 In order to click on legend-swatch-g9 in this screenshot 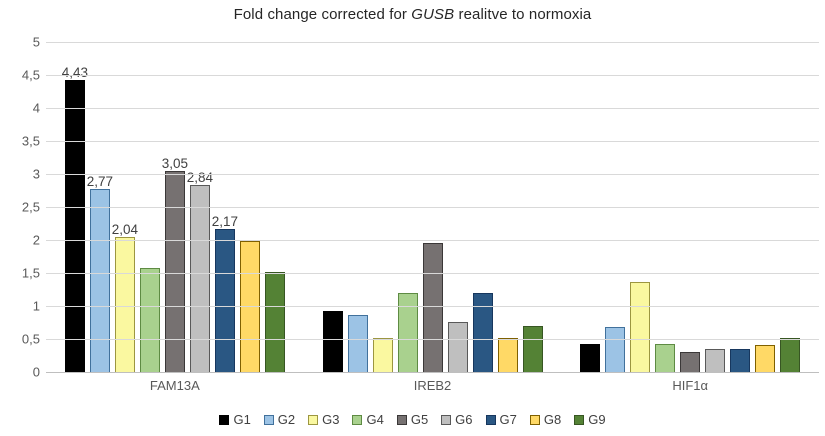, I will do `click(579, 419)`.